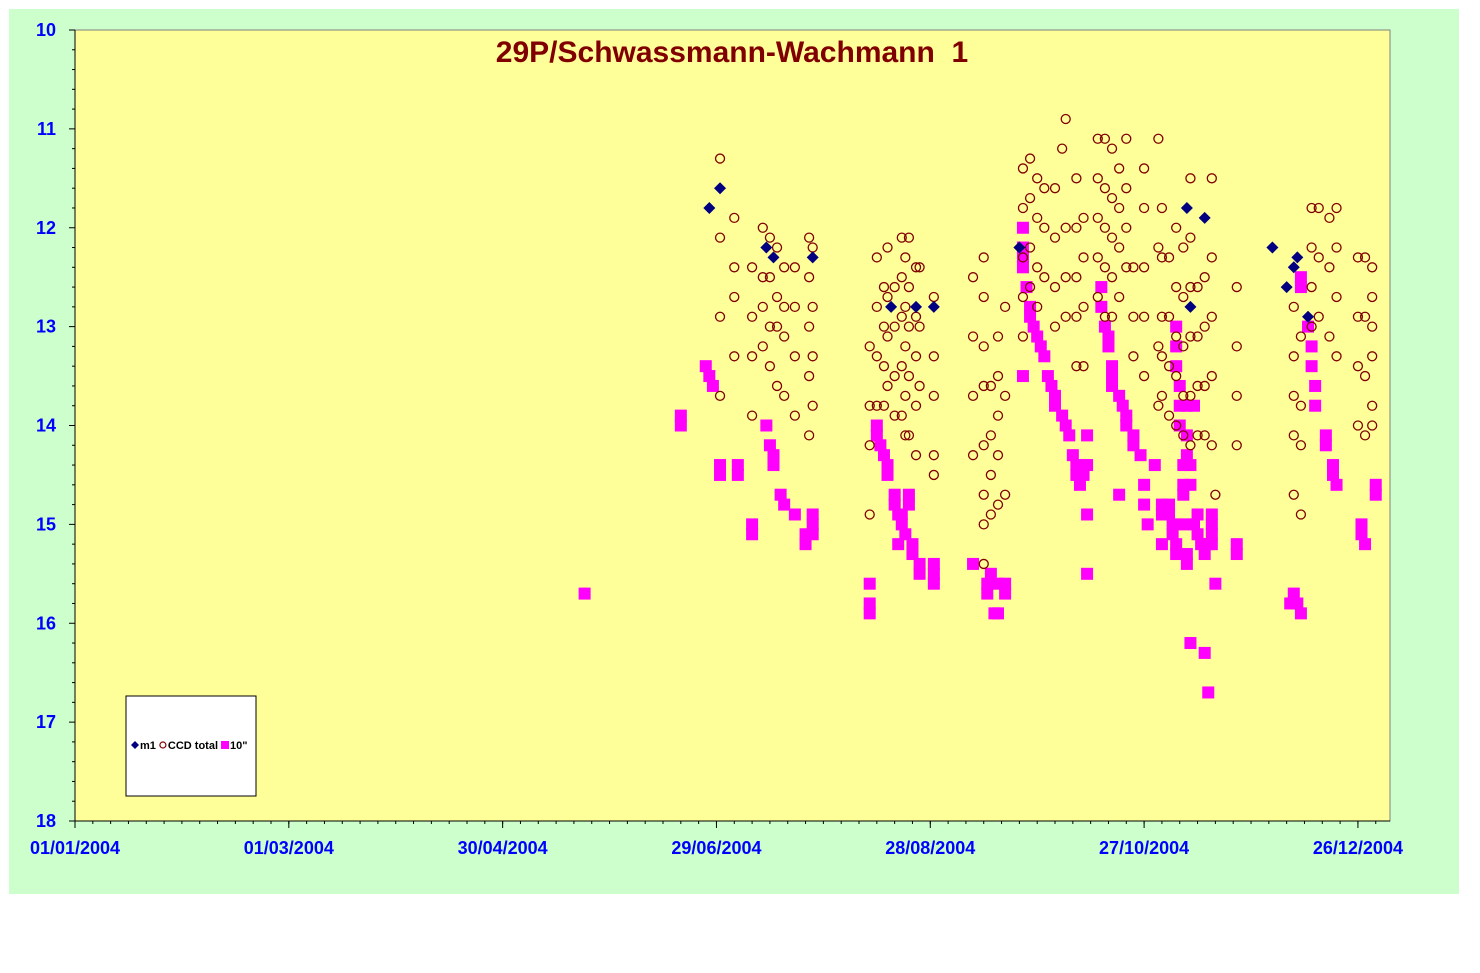 This screenshot has height=973, width=1480. Describe the element at coordinates (148, 746) in the screenshot. I see `legend-label: m1` at that location.